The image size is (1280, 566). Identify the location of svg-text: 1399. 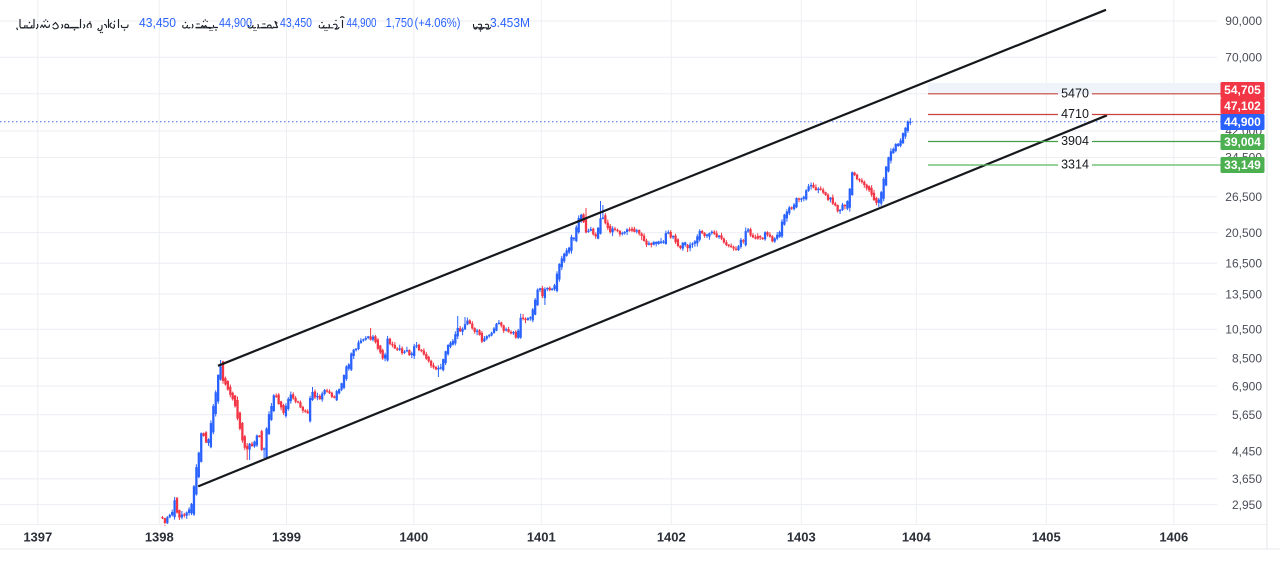
(286, 537).